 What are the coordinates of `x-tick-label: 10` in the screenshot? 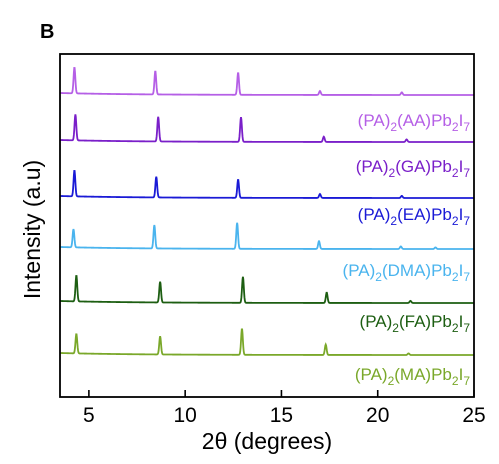 It's located at (184, 415).